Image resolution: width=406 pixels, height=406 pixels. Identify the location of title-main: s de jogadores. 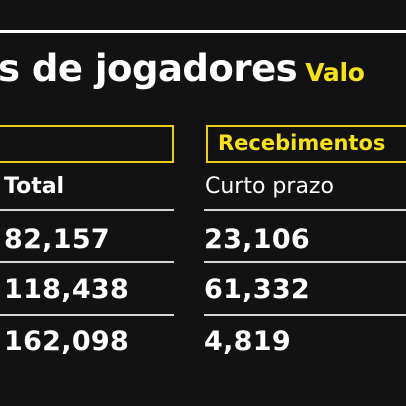
(149, 68).